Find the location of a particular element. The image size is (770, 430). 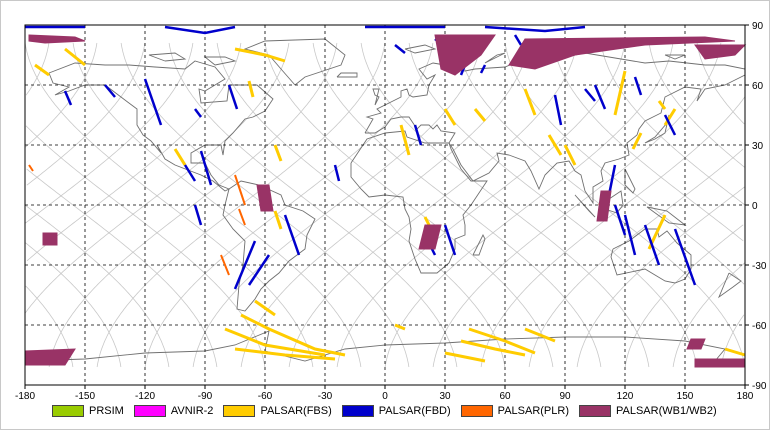

x-tick-label: -180 is located at coordinates (25, 395).